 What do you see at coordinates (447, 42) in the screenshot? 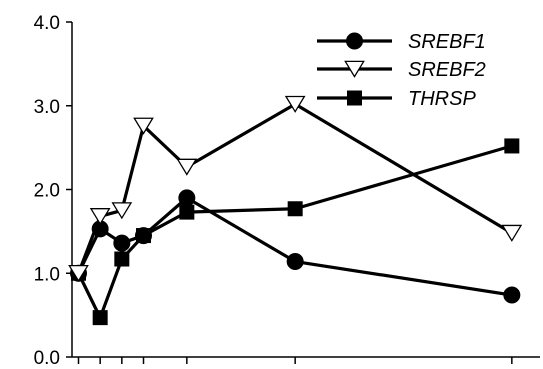
I see `legend-label: SREBF1` at bounding box center [447, 42].